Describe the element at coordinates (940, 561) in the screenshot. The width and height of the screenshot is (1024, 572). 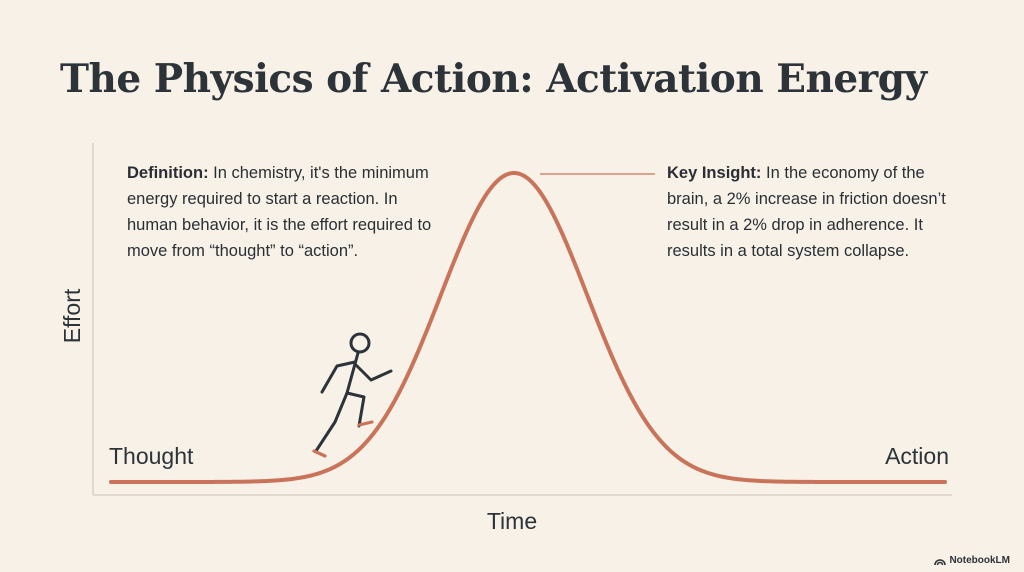
I see `notebooklm-logo-icon` at that location.